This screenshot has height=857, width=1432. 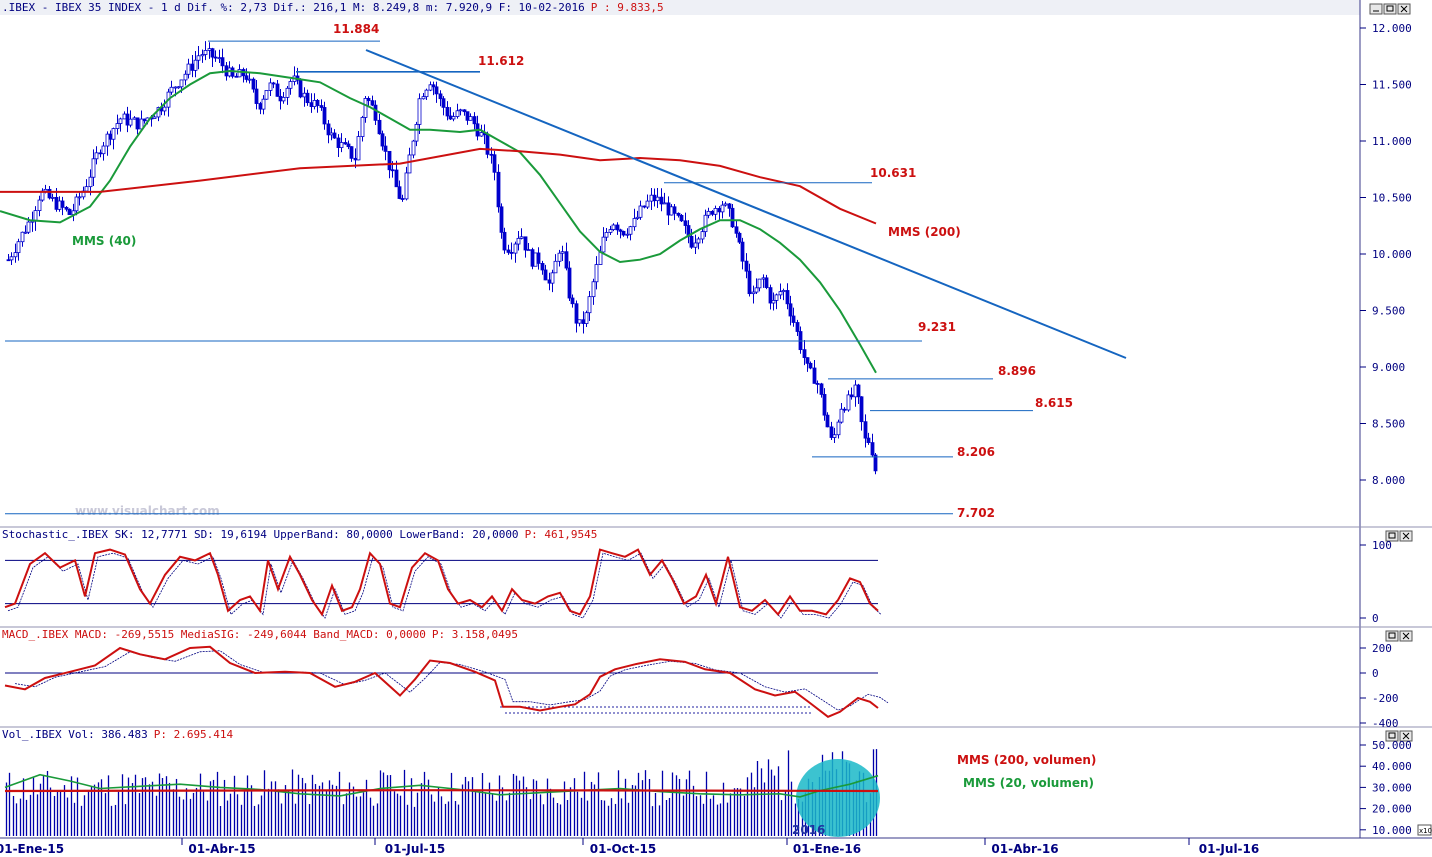 What do you see at coordinates (1382, 648) in the screenshot?
I see `macd-tick-label: 200` at bounding box center [1382, 648].